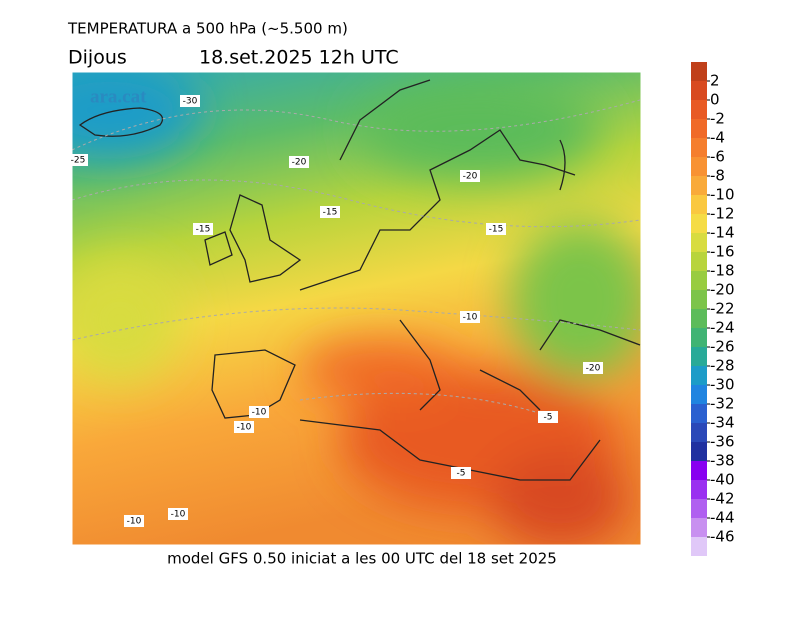  I want to click on date: 18.set.2025 12h UTC, so click(299, 58).